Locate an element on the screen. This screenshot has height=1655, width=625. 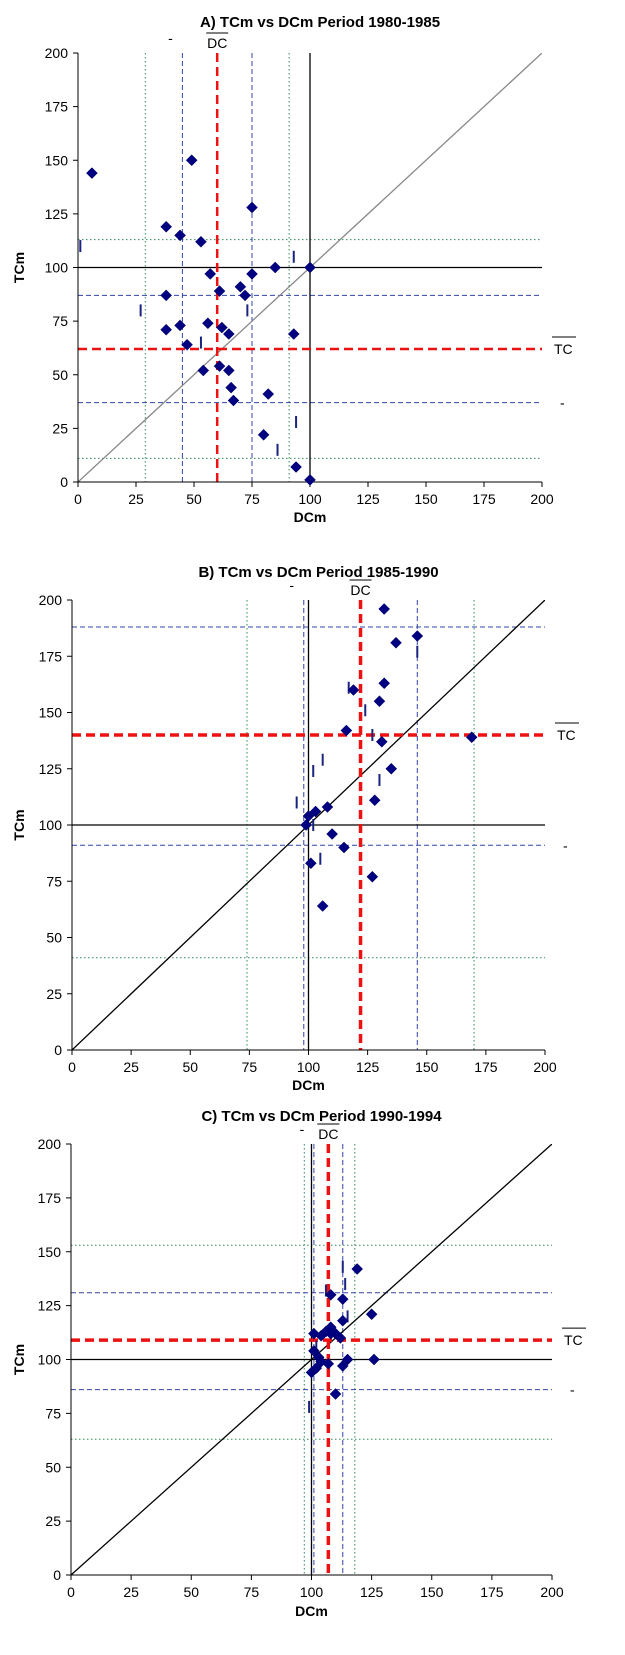
chart-title: B) TCm vs DCm Period 1985-1990 is located at coordinates (318, 572).